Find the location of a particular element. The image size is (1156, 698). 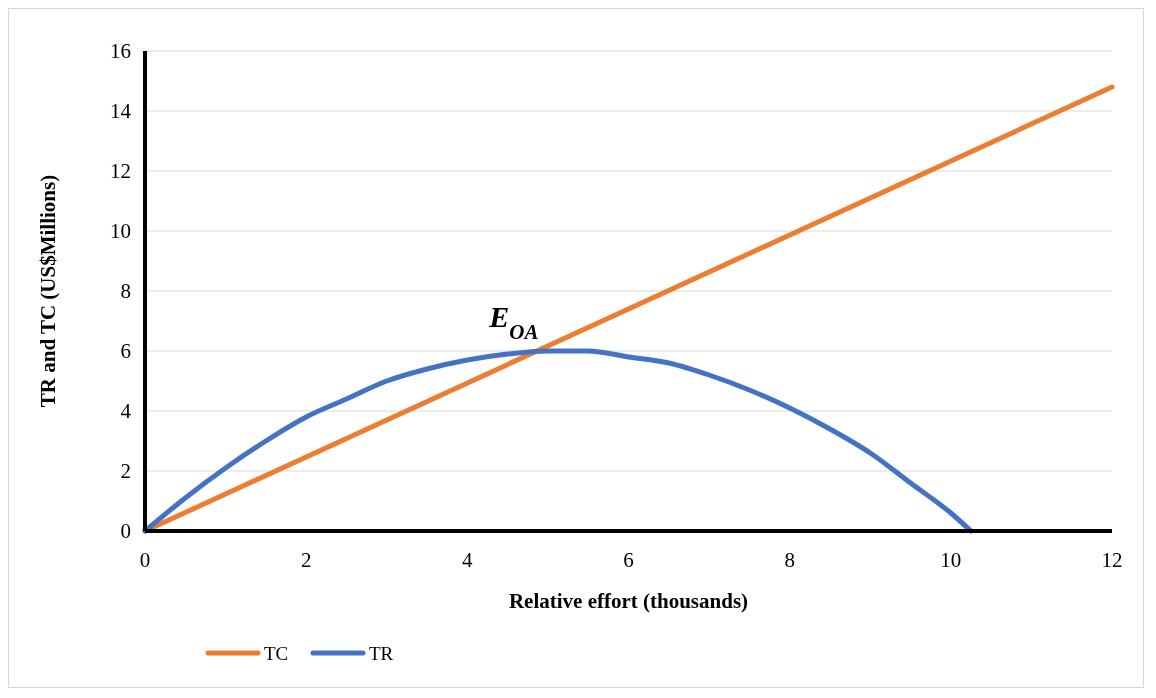

y-tick-label: 10 is located at coordinates (120, 231).